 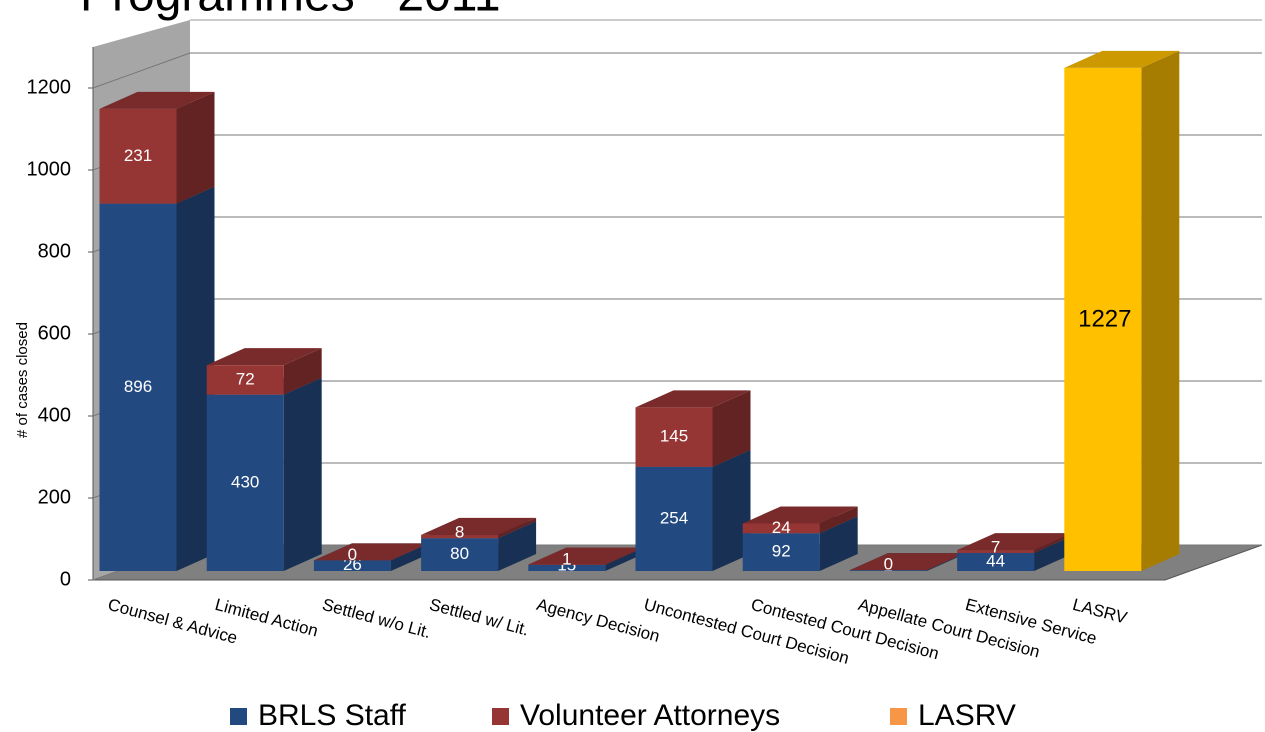 What do you see at coordinates (22, 380) in the screenshot?
I see `y-axis-label: # of cases closed` at bounding box center [22, 380].